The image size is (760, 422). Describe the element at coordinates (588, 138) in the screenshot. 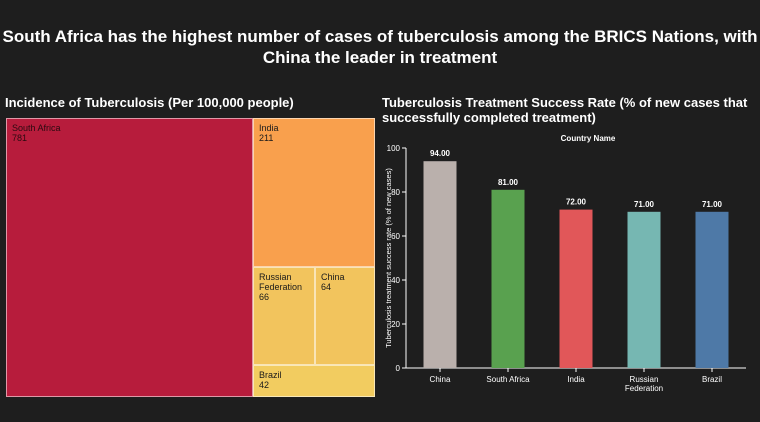

I see `legend-title: Country Name` at that location.